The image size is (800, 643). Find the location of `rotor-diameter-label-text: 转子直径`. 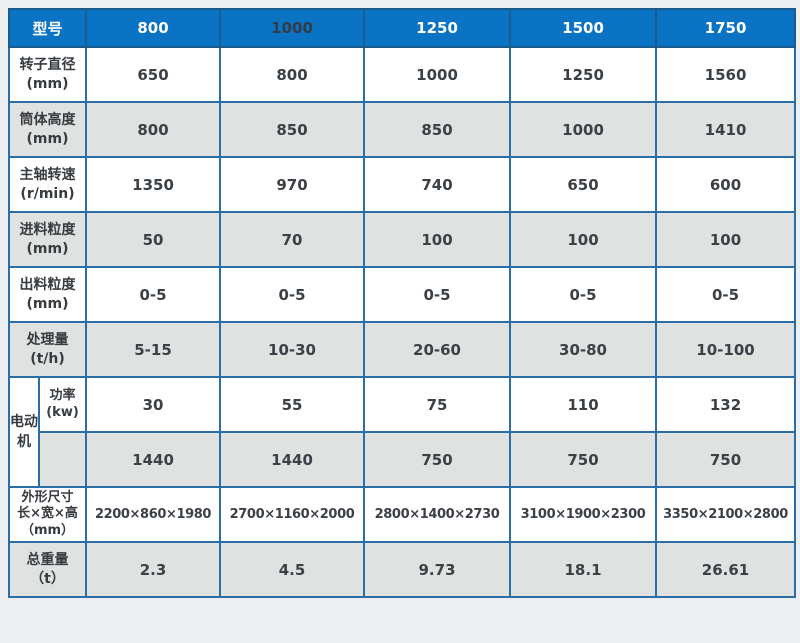

rotor-diameter-label-text: 转子直径 is located at coordinates (47, 65).